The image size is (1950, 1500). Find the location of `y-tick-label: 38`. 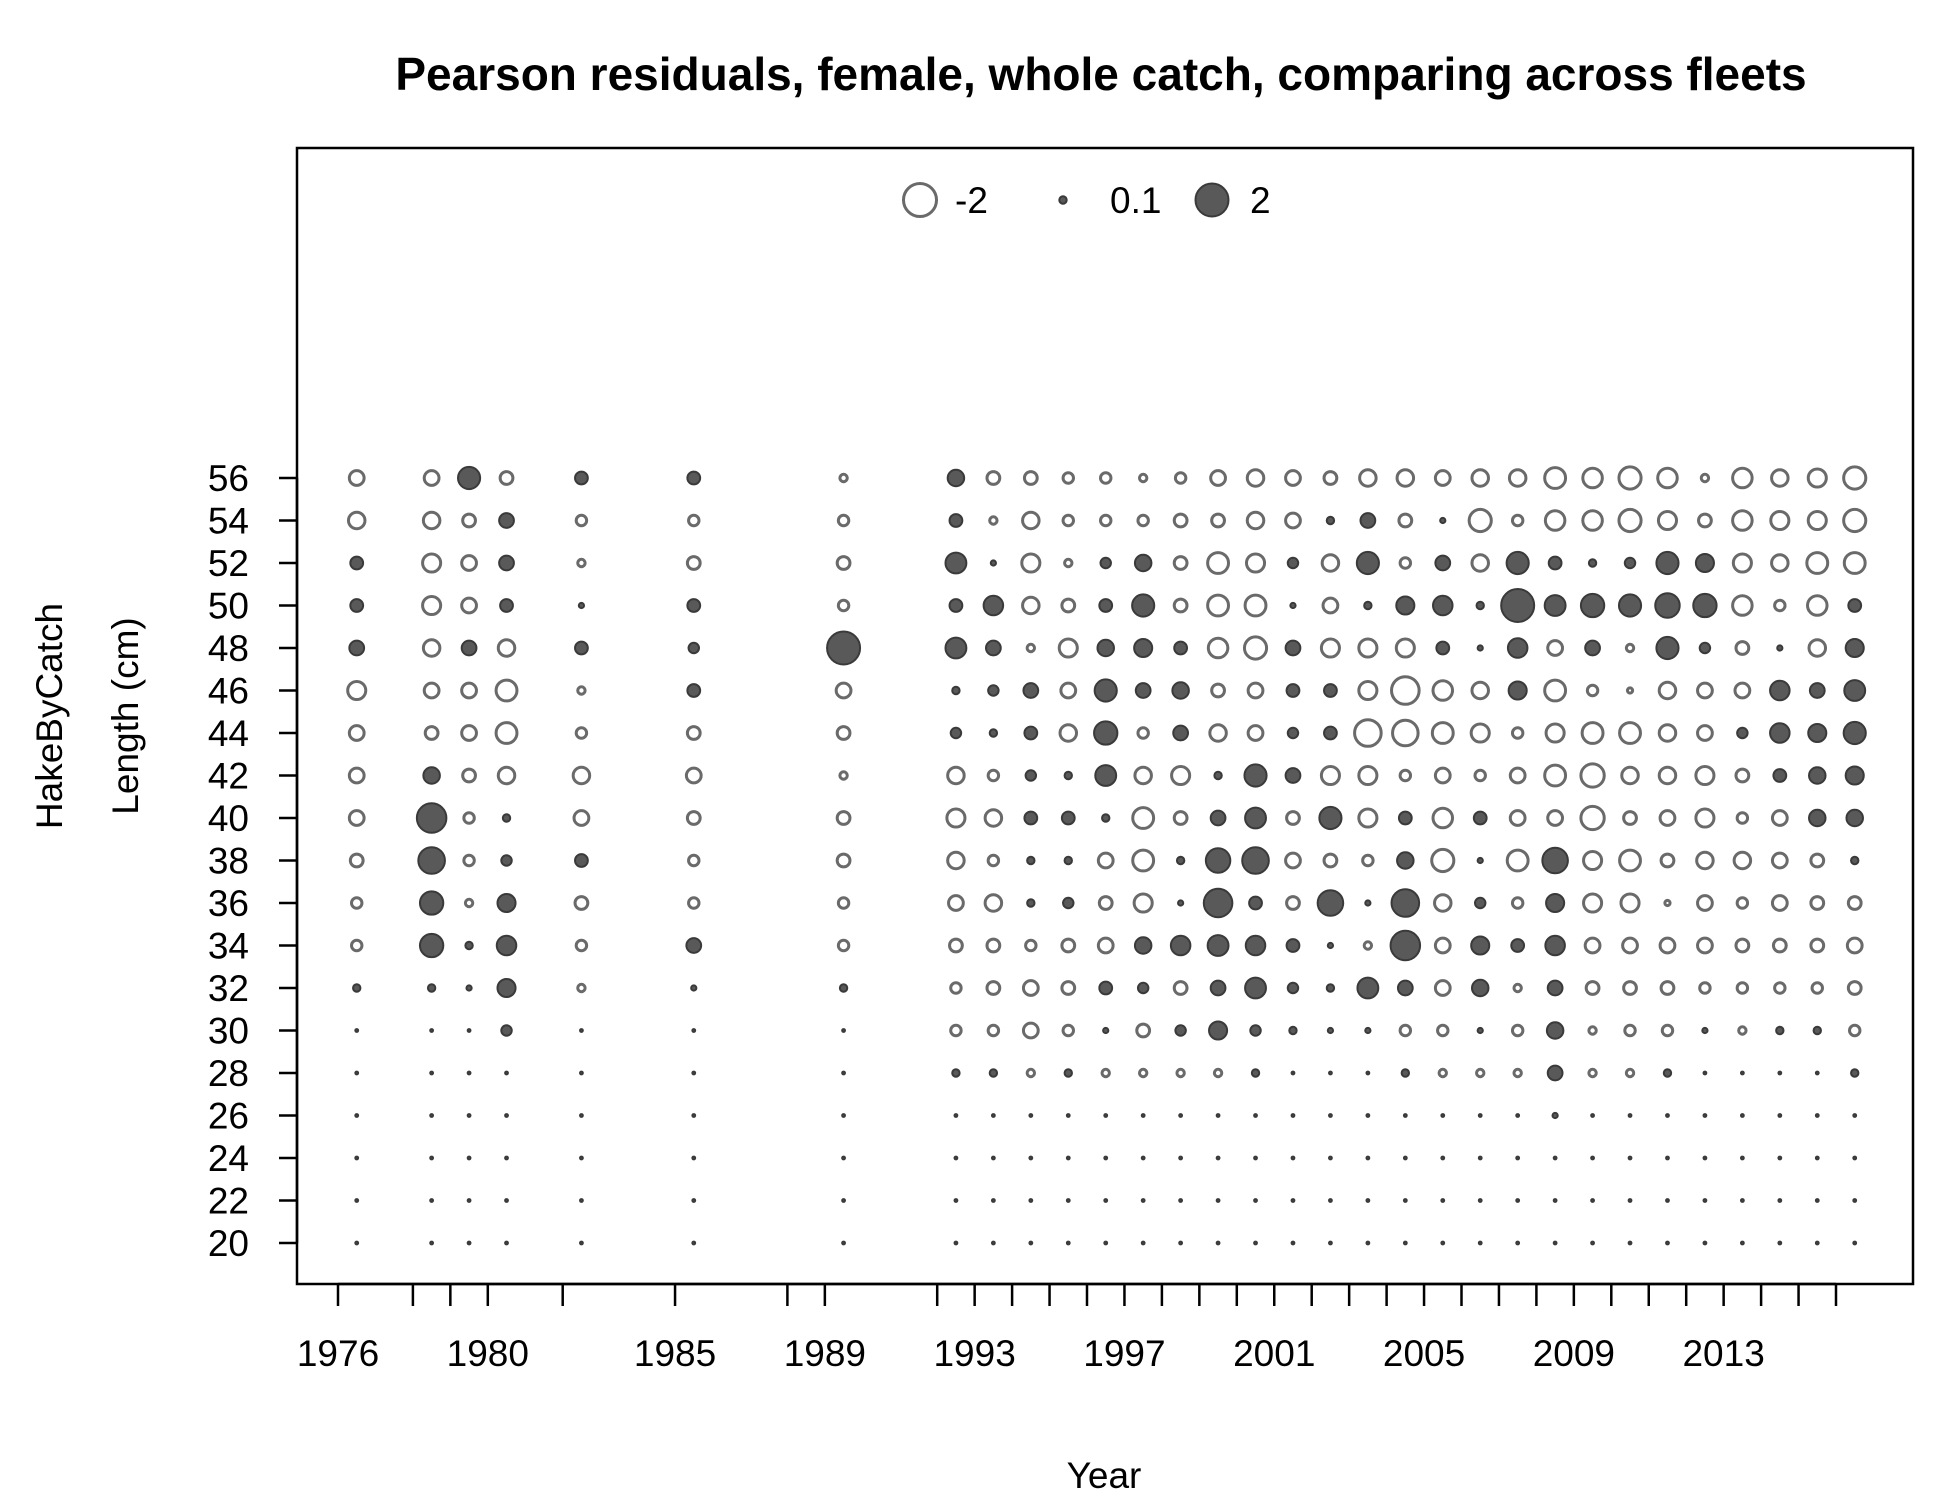

y-tick-label: 38 is located at coordinates (228, 861).